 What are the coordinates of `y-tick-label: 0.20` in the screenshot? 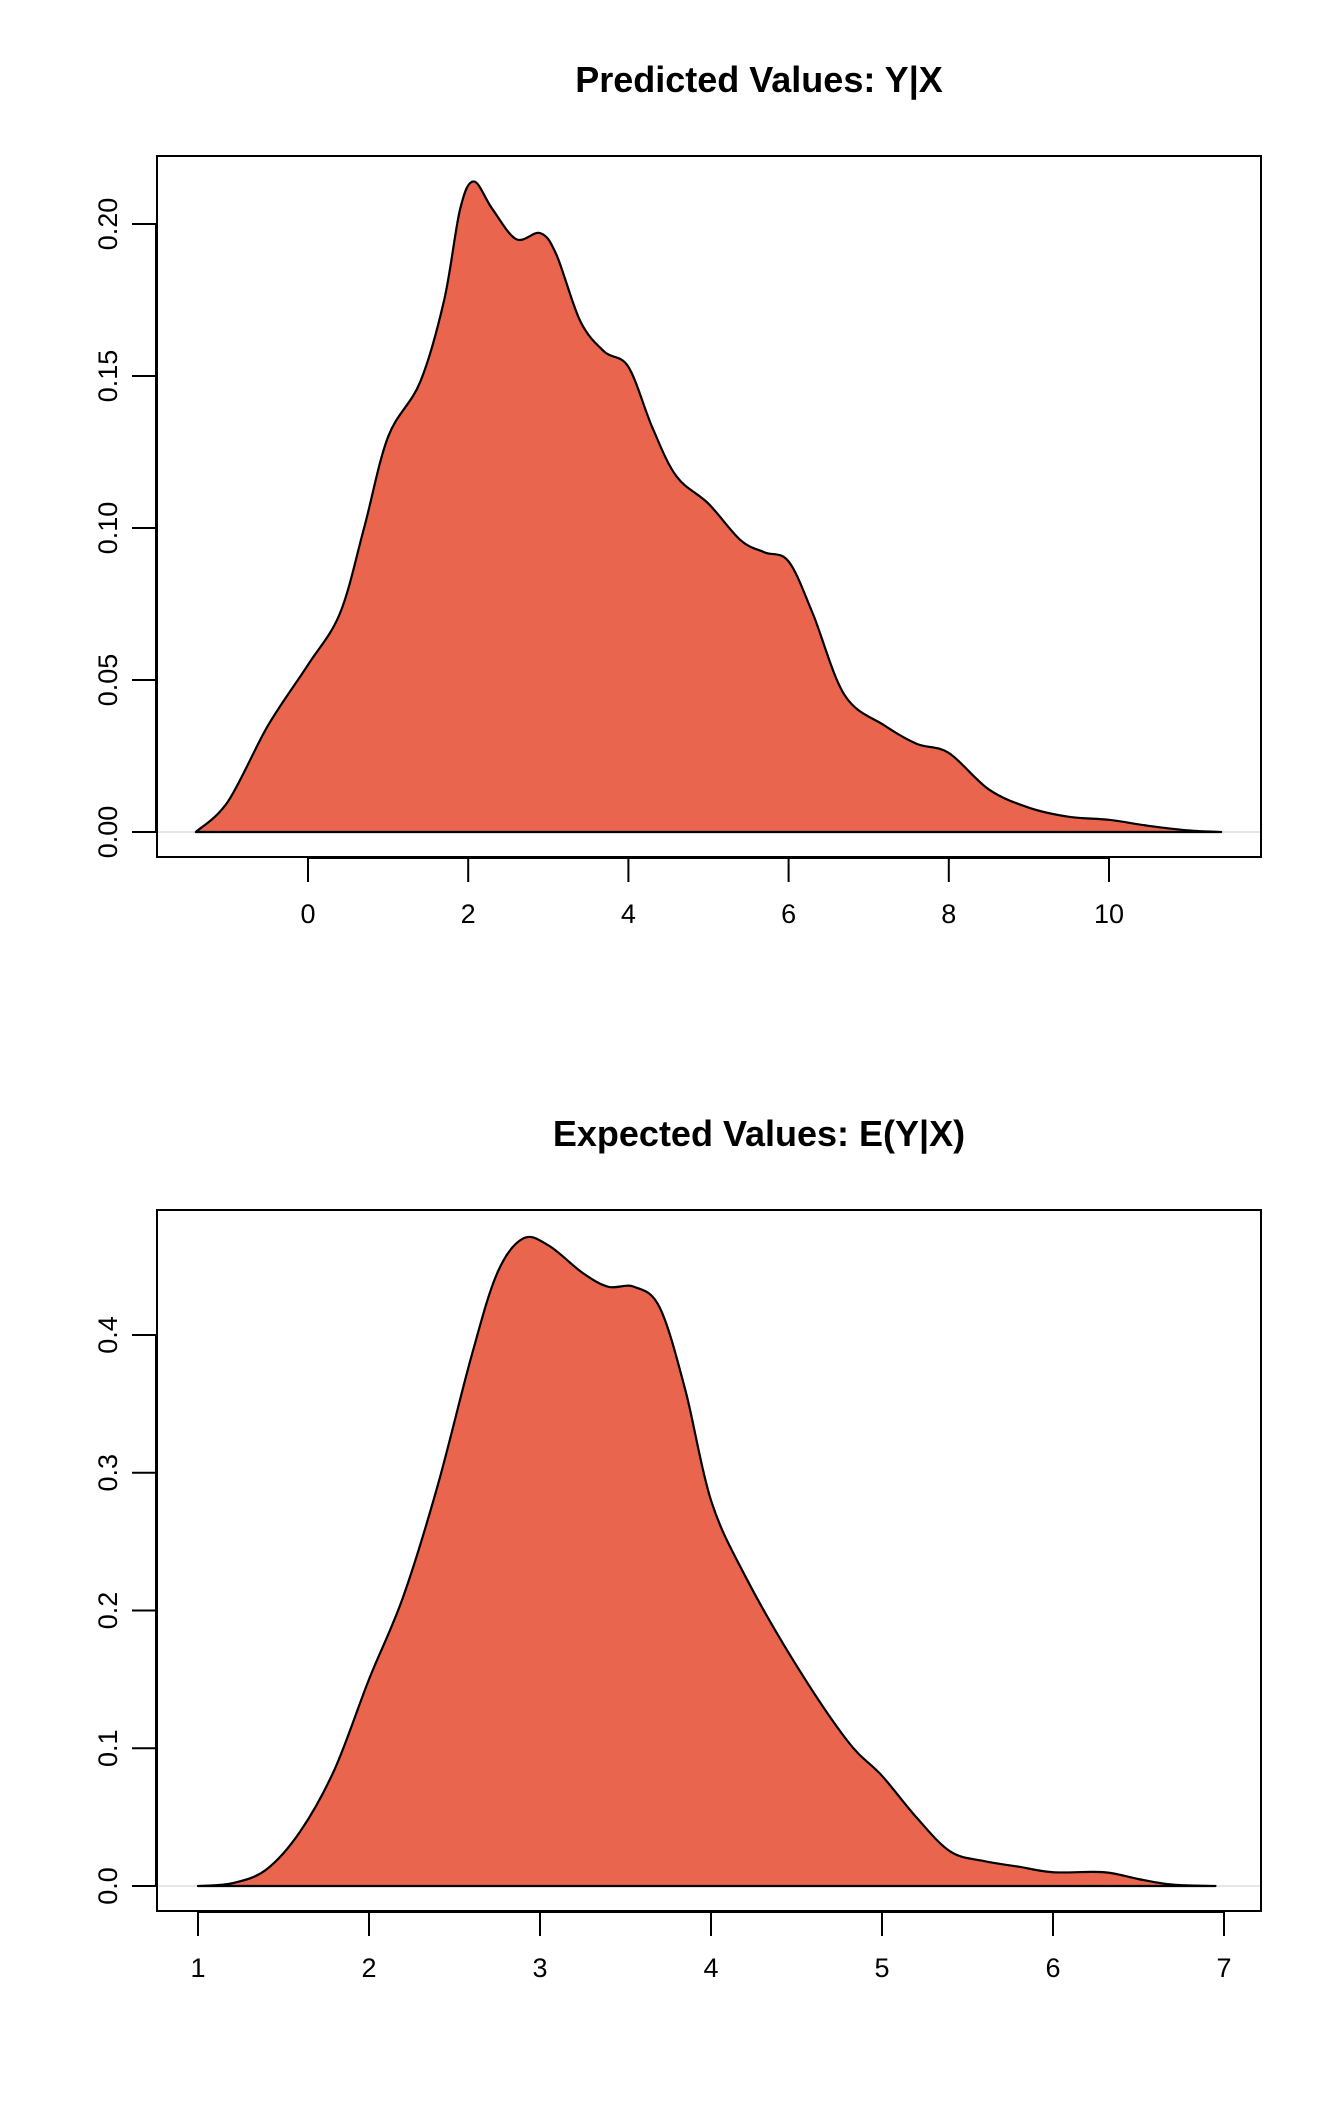 It's located at (108, 224).